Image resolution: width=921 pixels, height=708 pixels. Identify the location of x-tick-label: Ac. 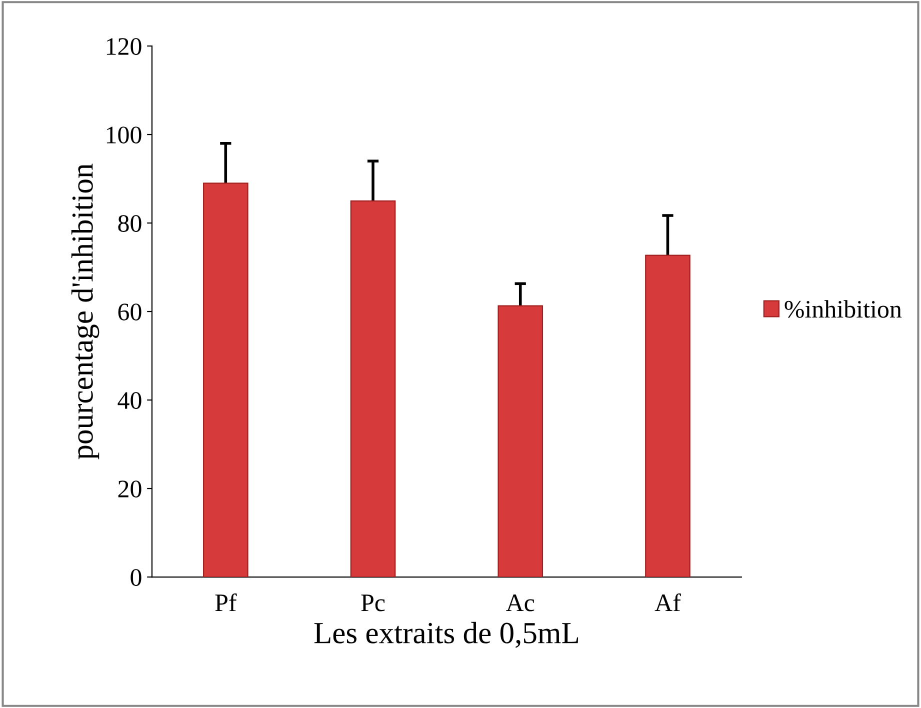
(520, 603).